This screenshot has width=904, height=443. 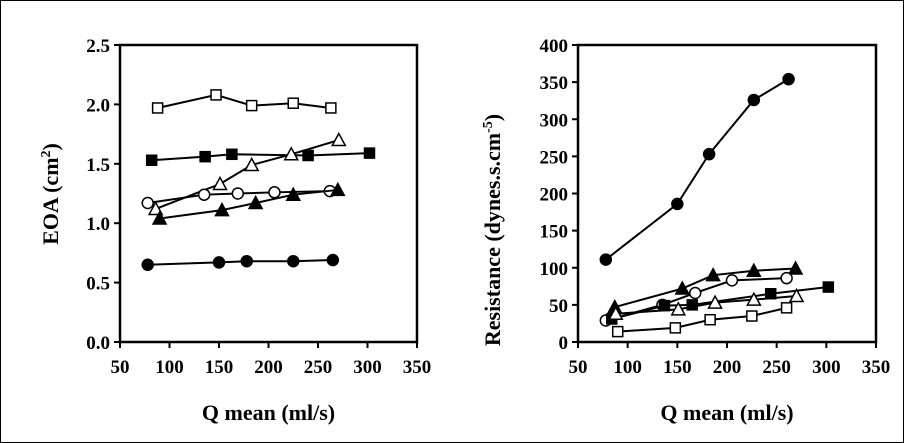 I want to click on y-axis-label-text: EOA (cm, so click(x=50, y=200).